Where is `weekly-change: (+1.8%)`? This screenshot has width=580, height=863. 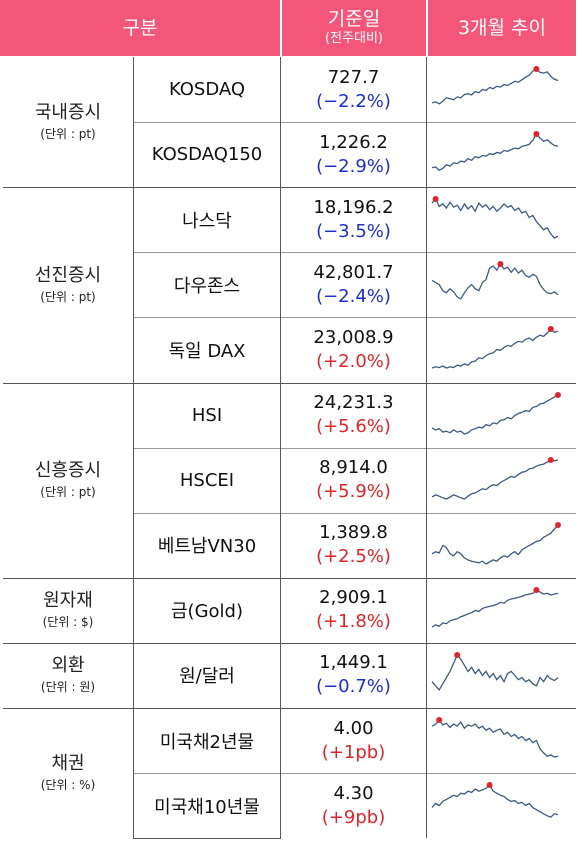
weekly-change: (+1.8%) is located at coordinates (353, 622).